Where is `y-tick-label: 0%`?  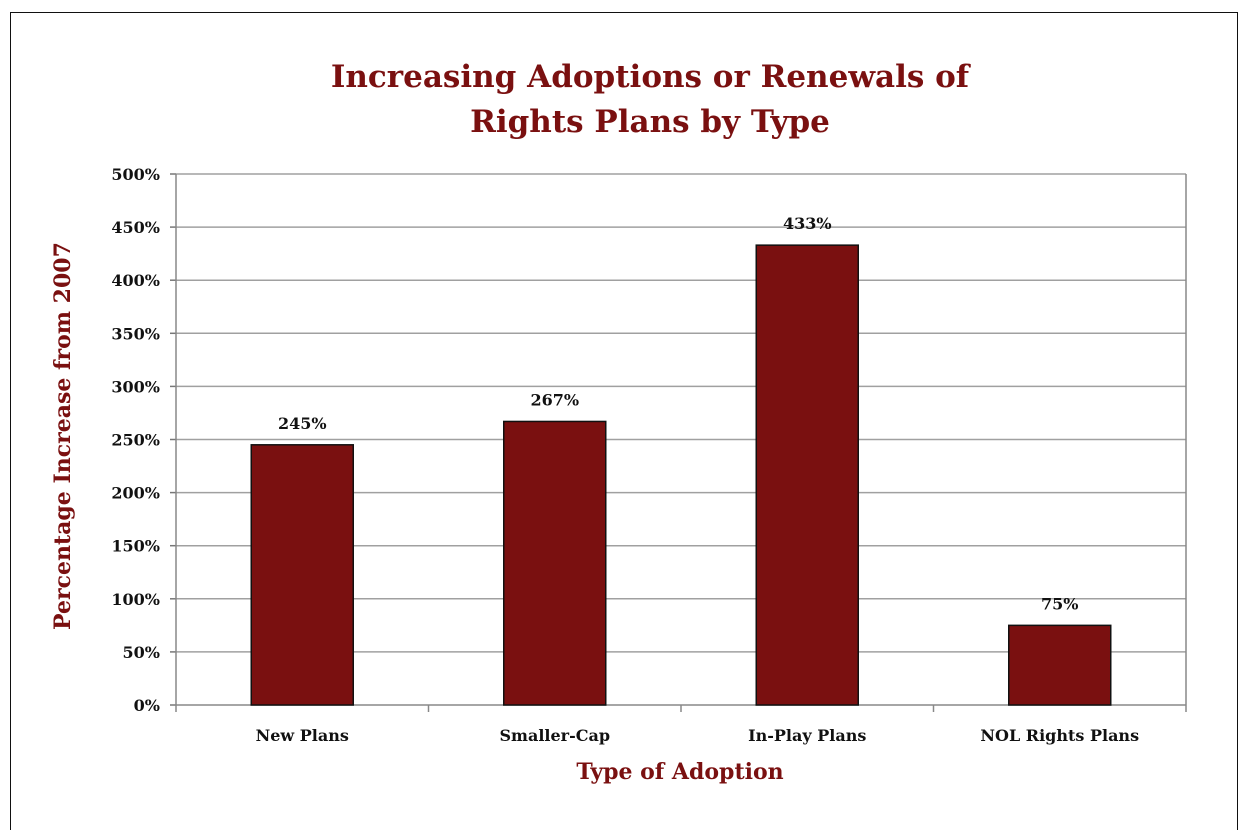
y-tick-label: 0% is located at coordinates (147, 705).